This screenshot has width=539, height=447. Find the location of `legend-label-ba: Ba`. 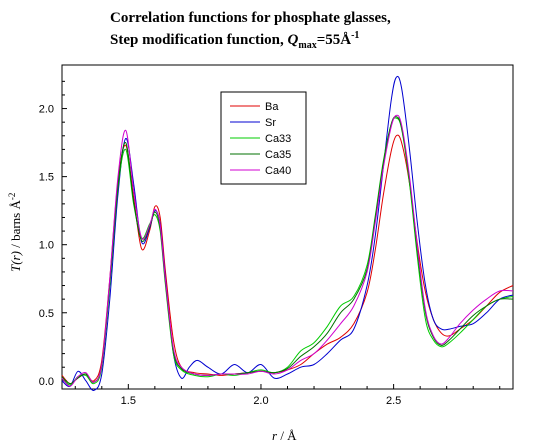

legend-label-ba: Ba is located at coordinates (272, 107).